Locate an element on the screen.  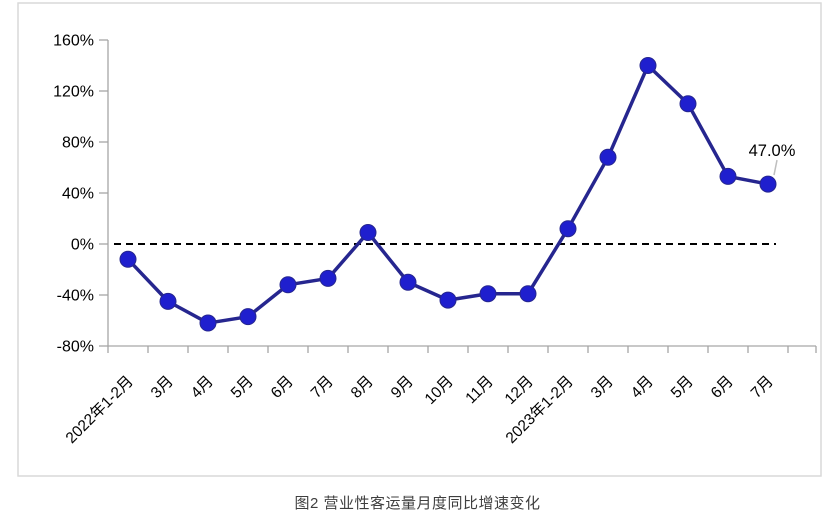
x-axis-tick-label: 2022年1-2月 is located at coordinates (99, 409).